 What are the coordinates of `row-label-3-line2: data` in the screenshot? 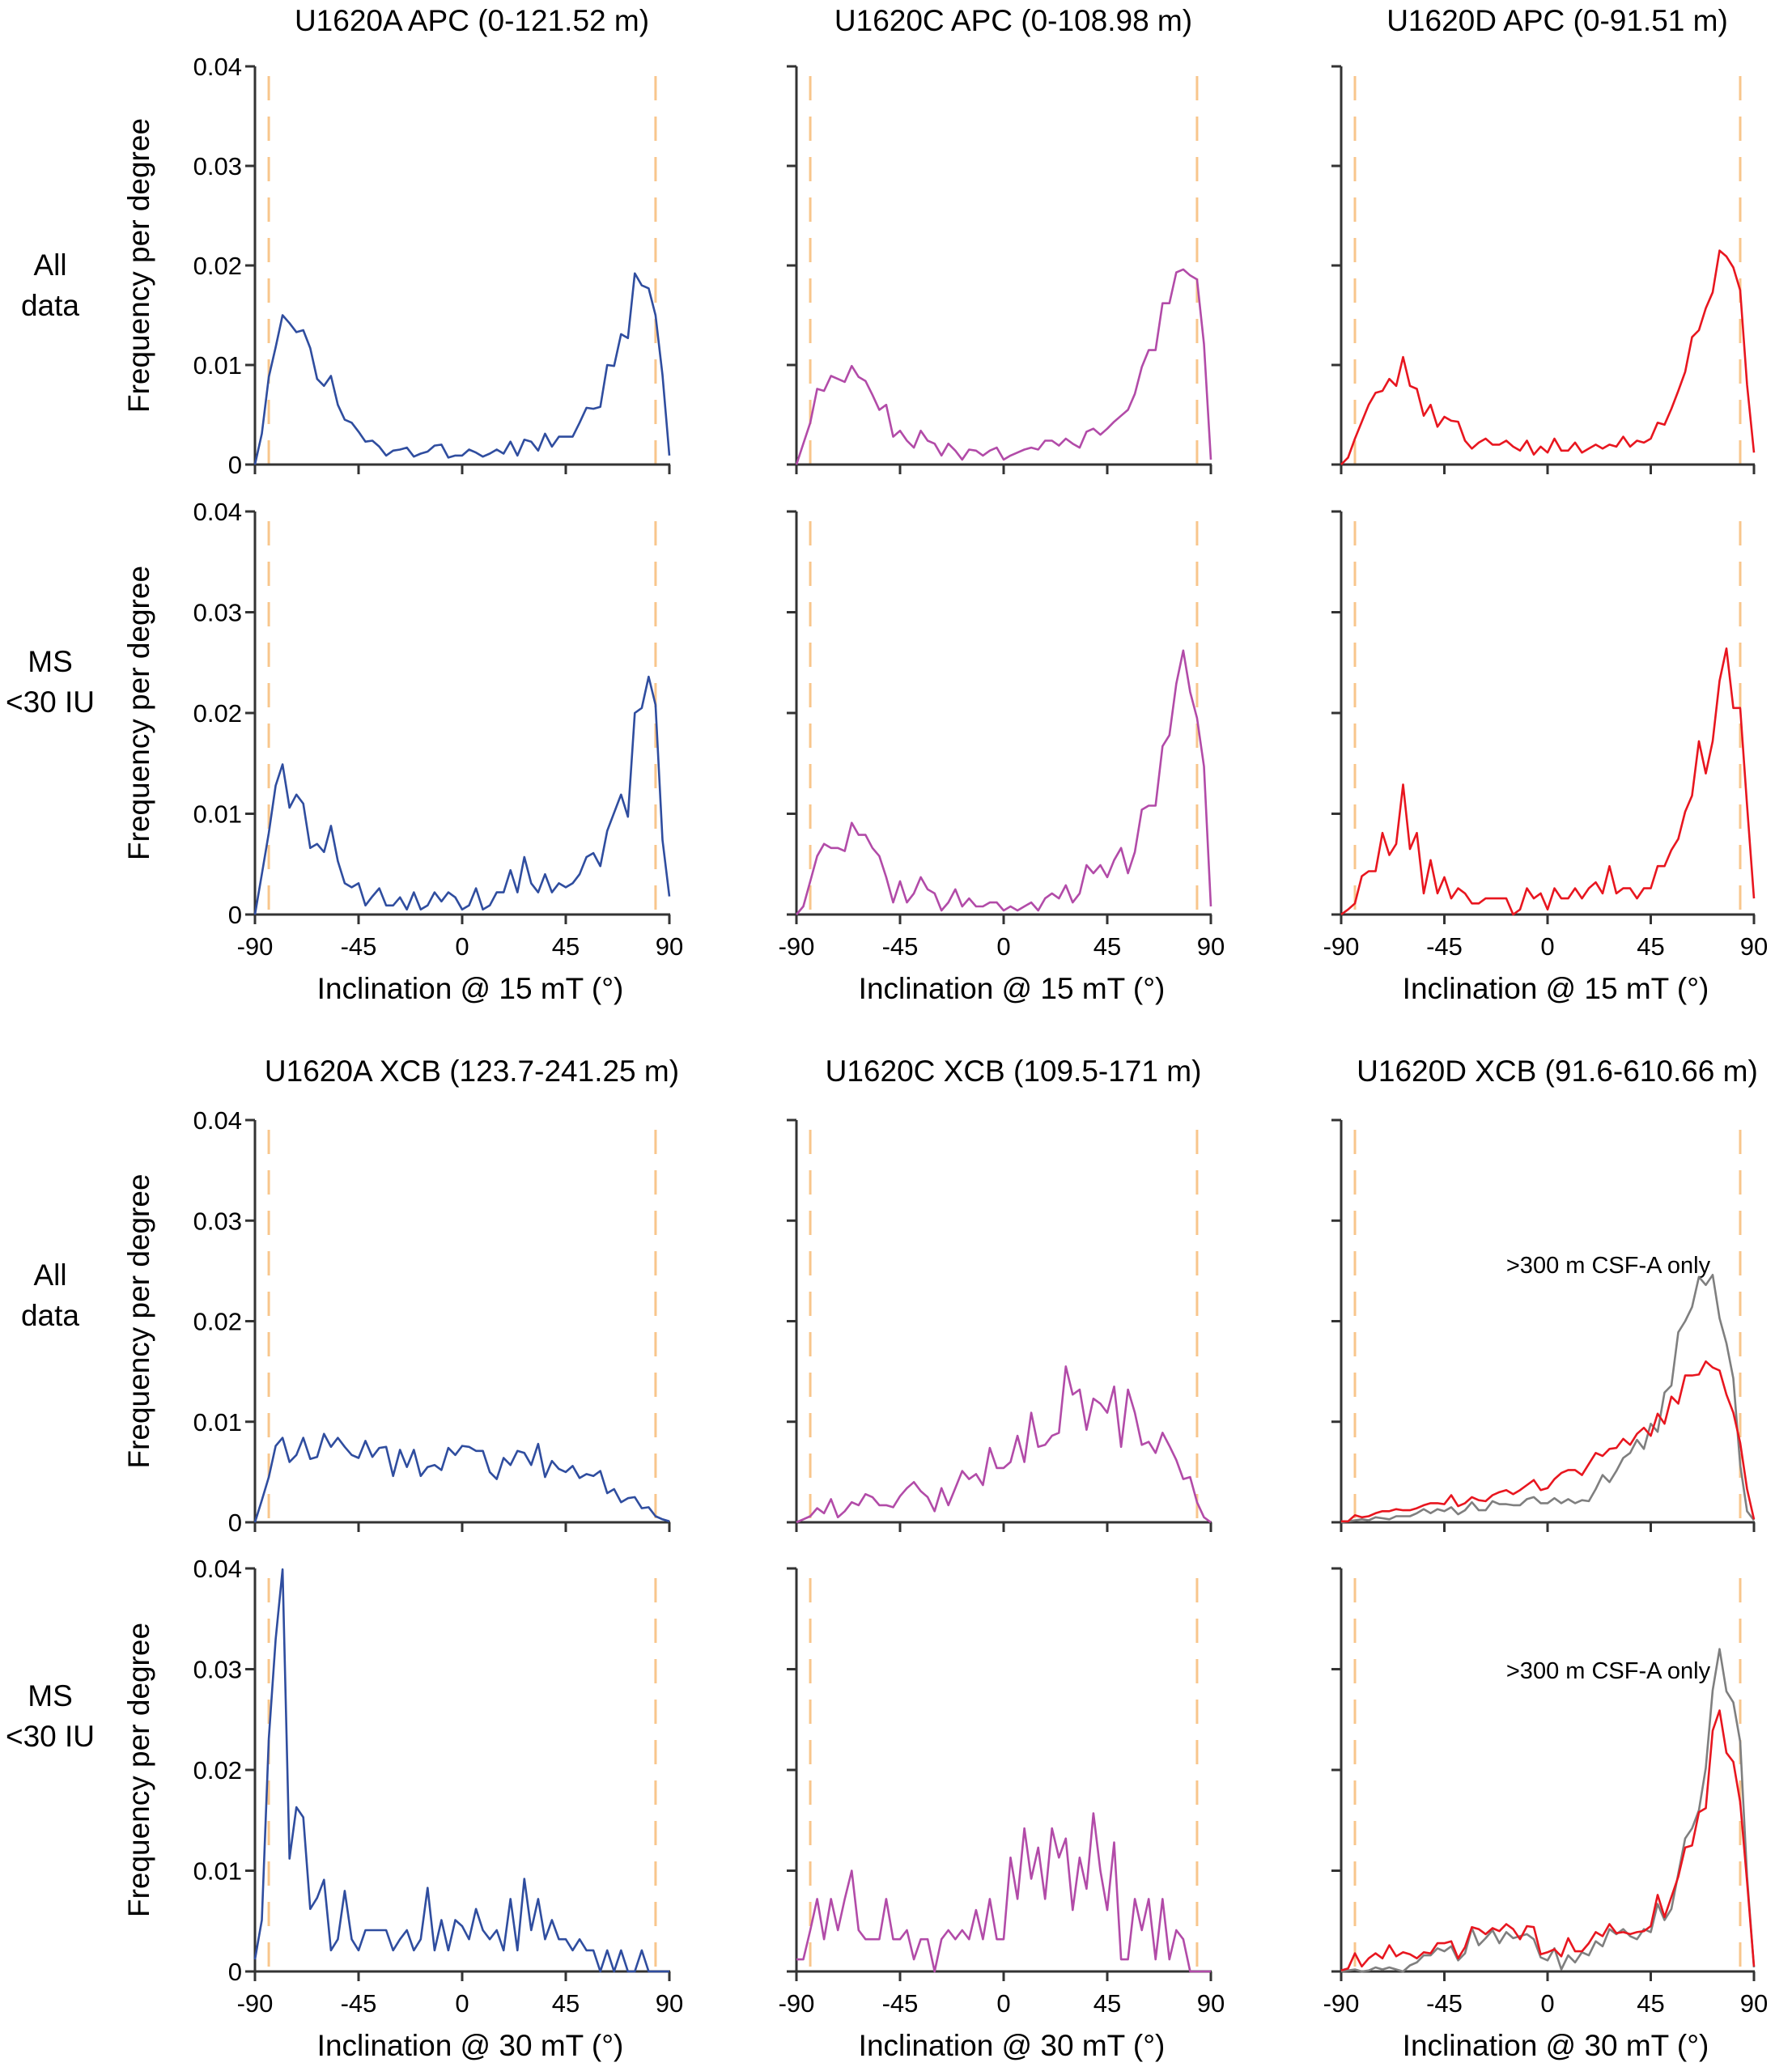 It's located at (50, 1315).